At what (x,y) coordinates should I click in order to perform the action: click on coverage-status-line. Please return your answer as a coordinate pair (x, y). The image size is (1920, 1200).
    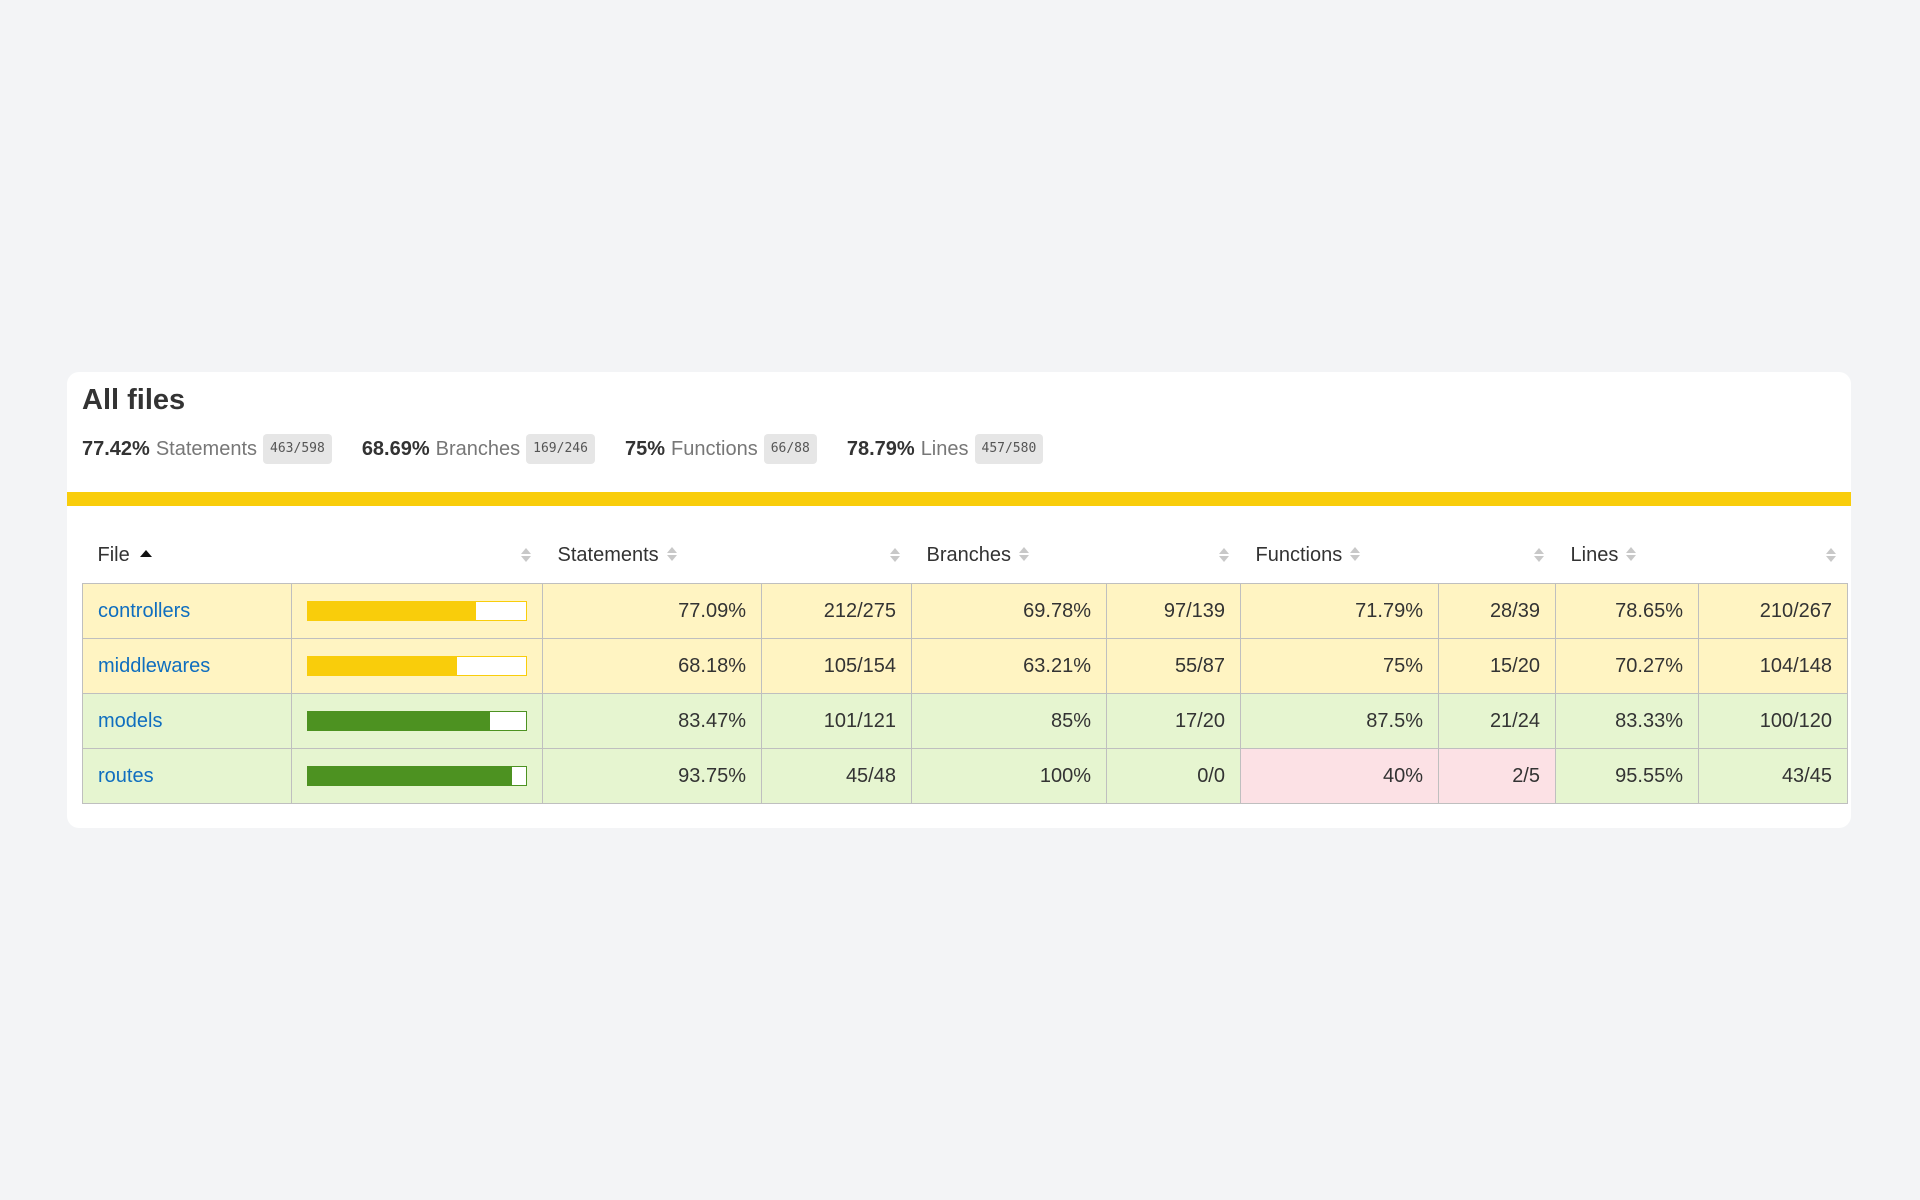
    Looking at the image, I should click on (959, 499).